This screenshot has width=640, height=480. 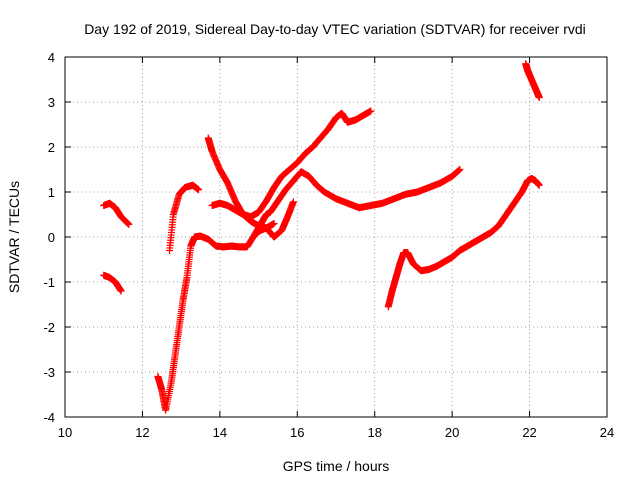 I want to click on x-tick-label: 16, so click(x=297, y=432).